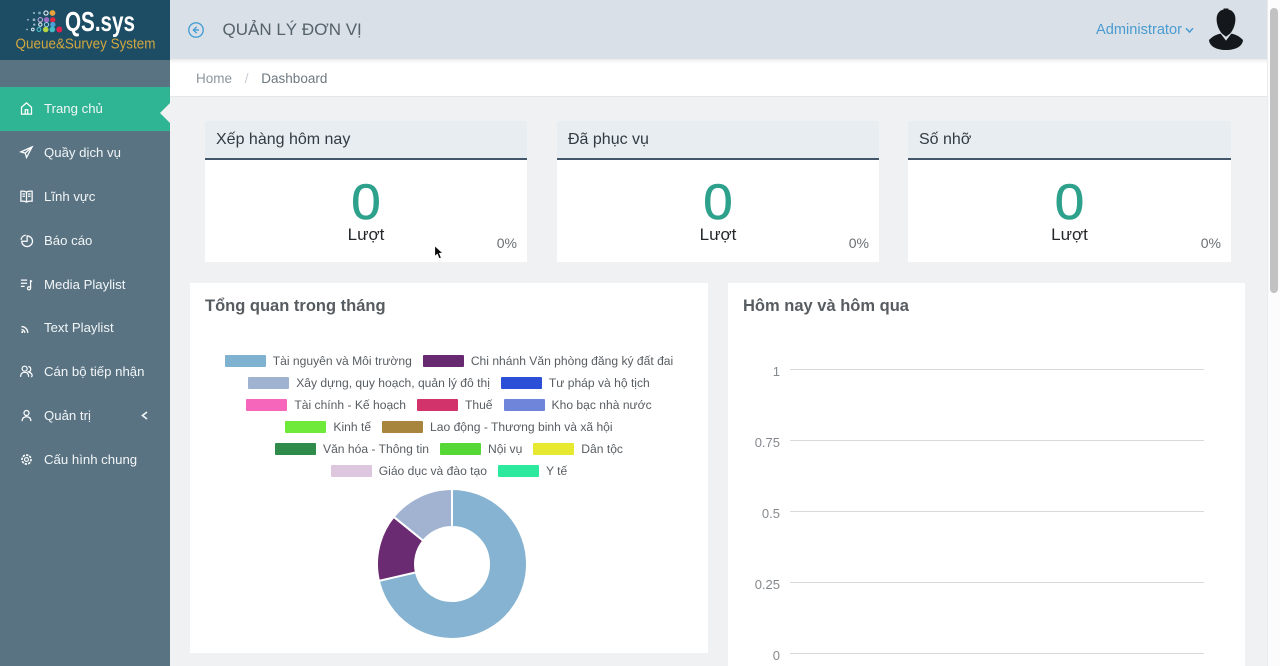 The width and height of the screenshot is (1280, 666). Describe the element at coordinates (86, 44) in the screenshot. I see `svg-text: Queue&Survey System` at that location.